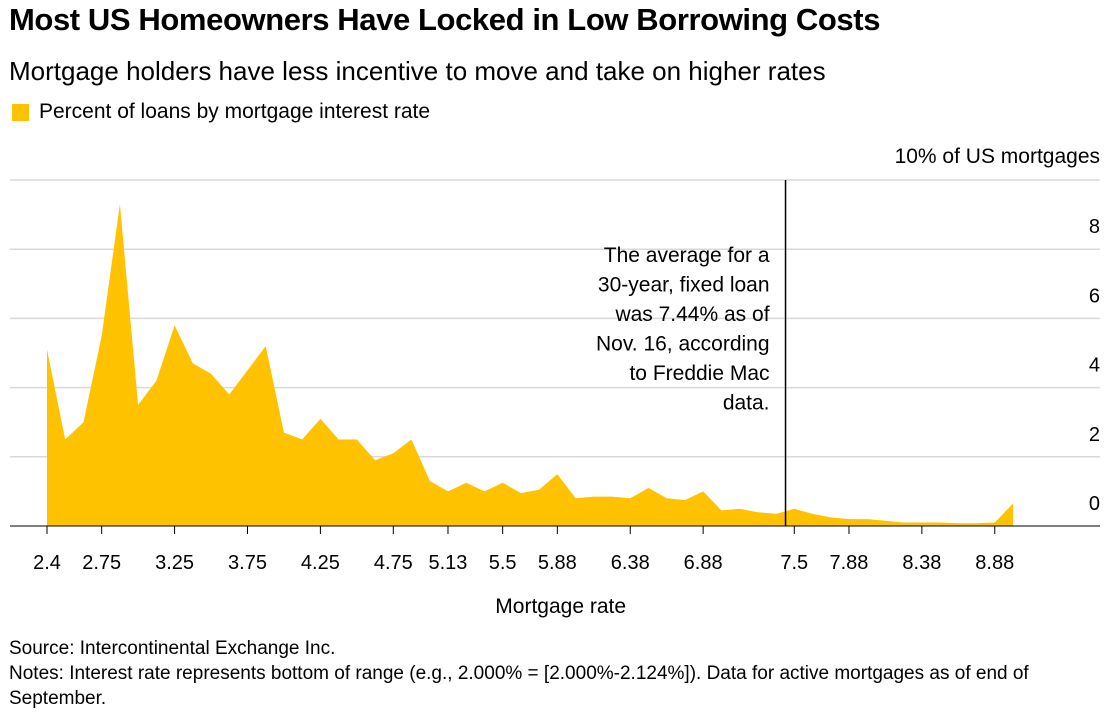  I want to click on x-tick-label: 5.88, so click(557, 563).